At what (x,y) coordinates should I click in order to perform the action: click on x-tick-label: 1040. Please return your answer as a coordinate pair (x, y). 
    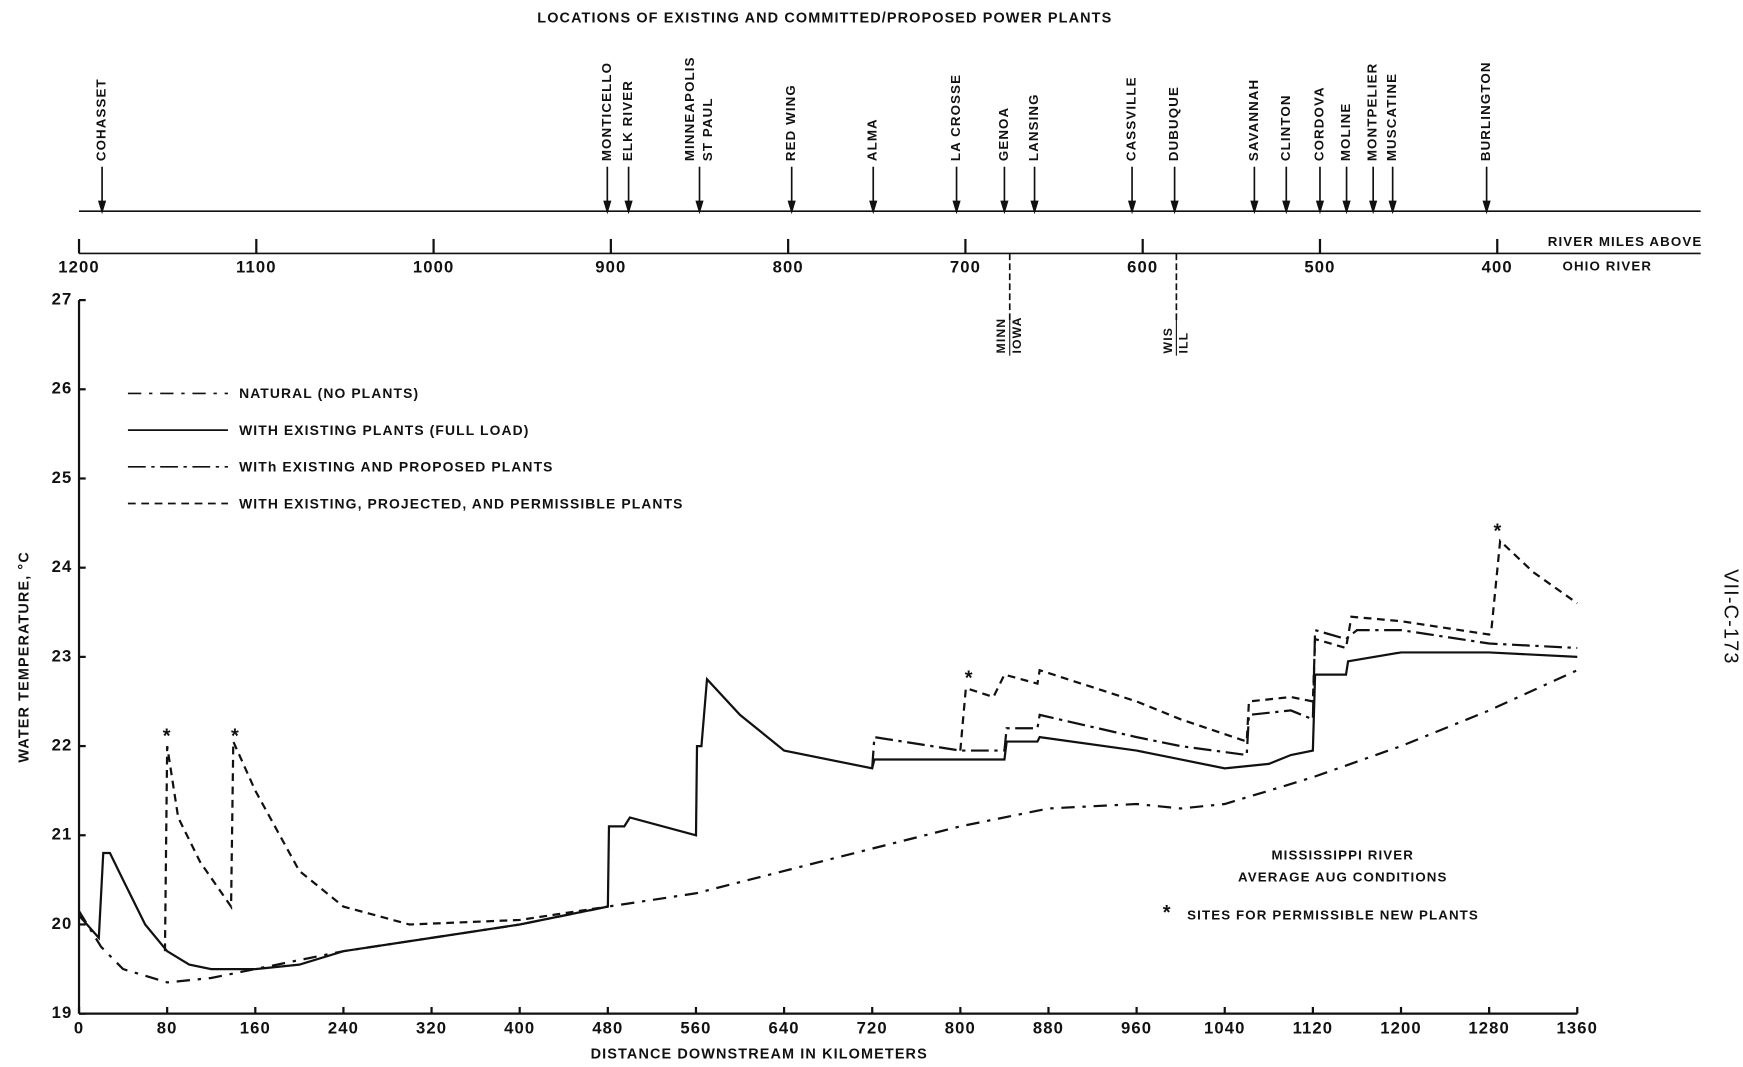
    Looking at the image, I should click on (1225, 1028).